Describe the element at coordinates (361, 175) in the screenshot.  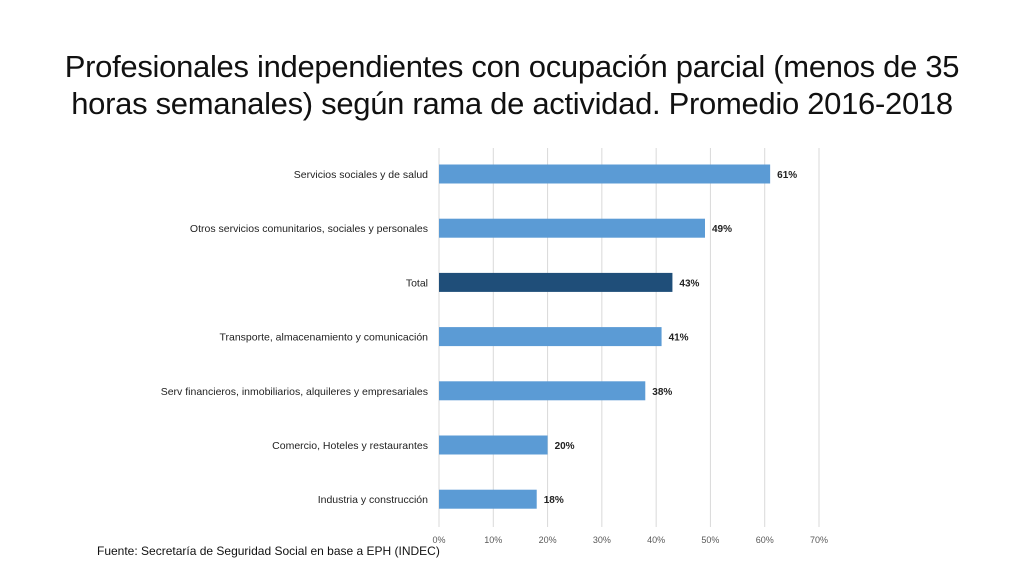
I see `category-label: Servicios sociales y de salud` at that location.